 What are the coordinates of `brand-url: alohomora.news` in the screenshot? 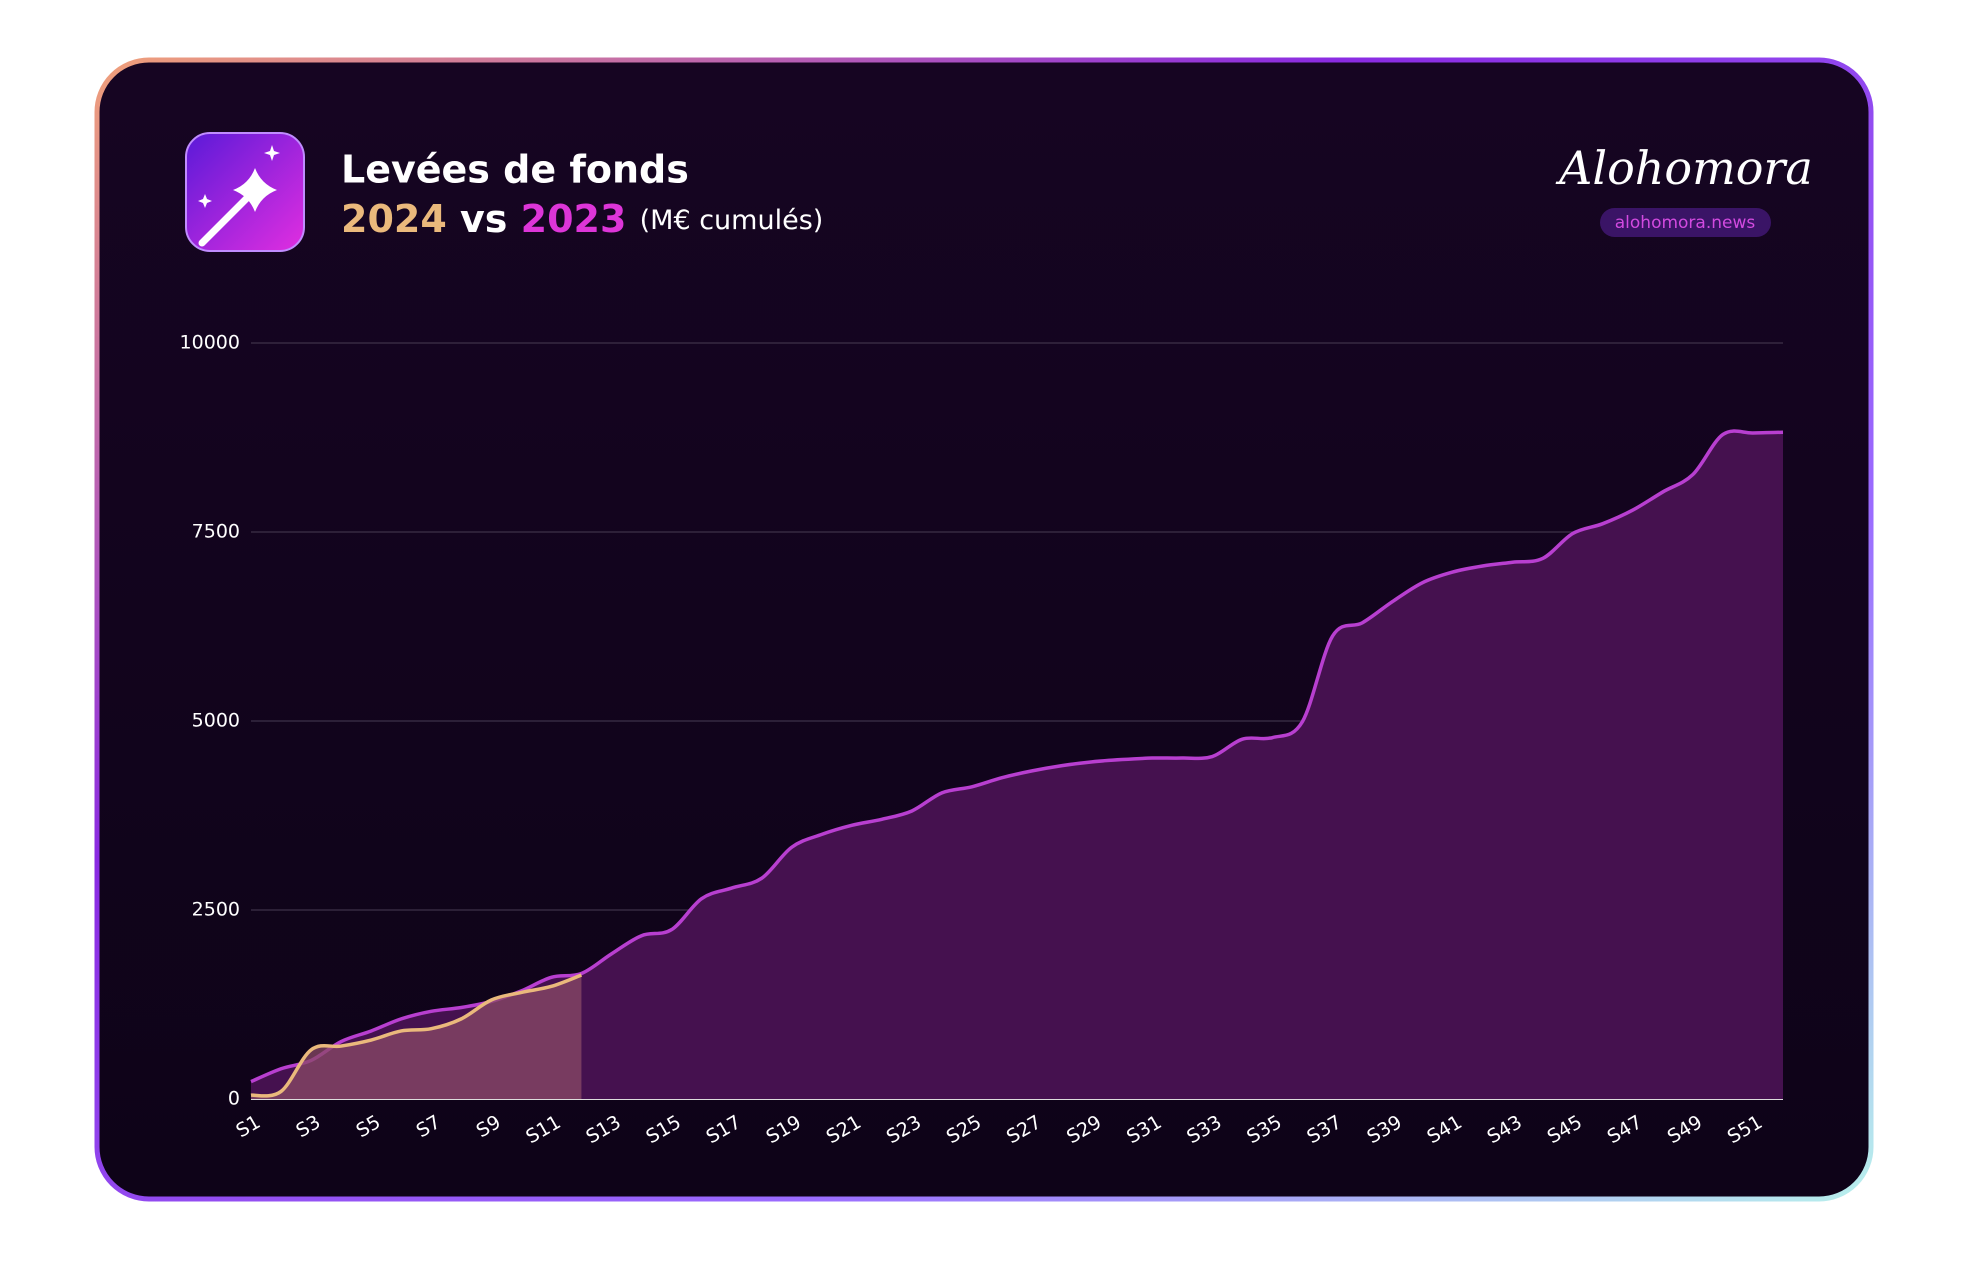 It's located at (1685, 223).